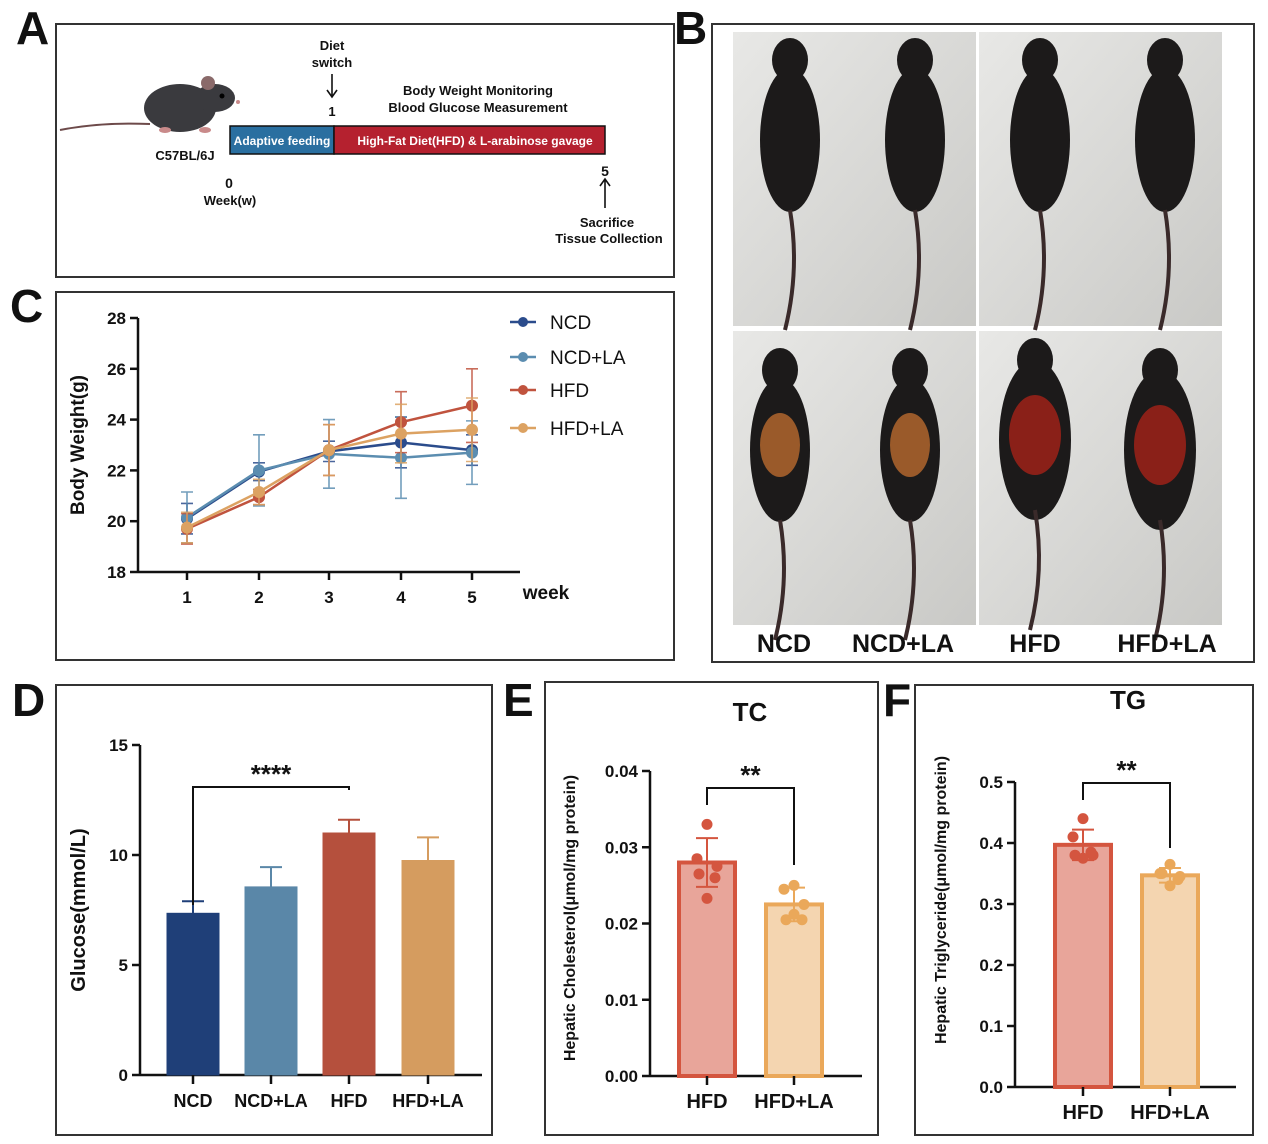  Describe the element at coordinates (784, 644) in the screenshot. I see `photo-label-ncd: NCD` at that location.